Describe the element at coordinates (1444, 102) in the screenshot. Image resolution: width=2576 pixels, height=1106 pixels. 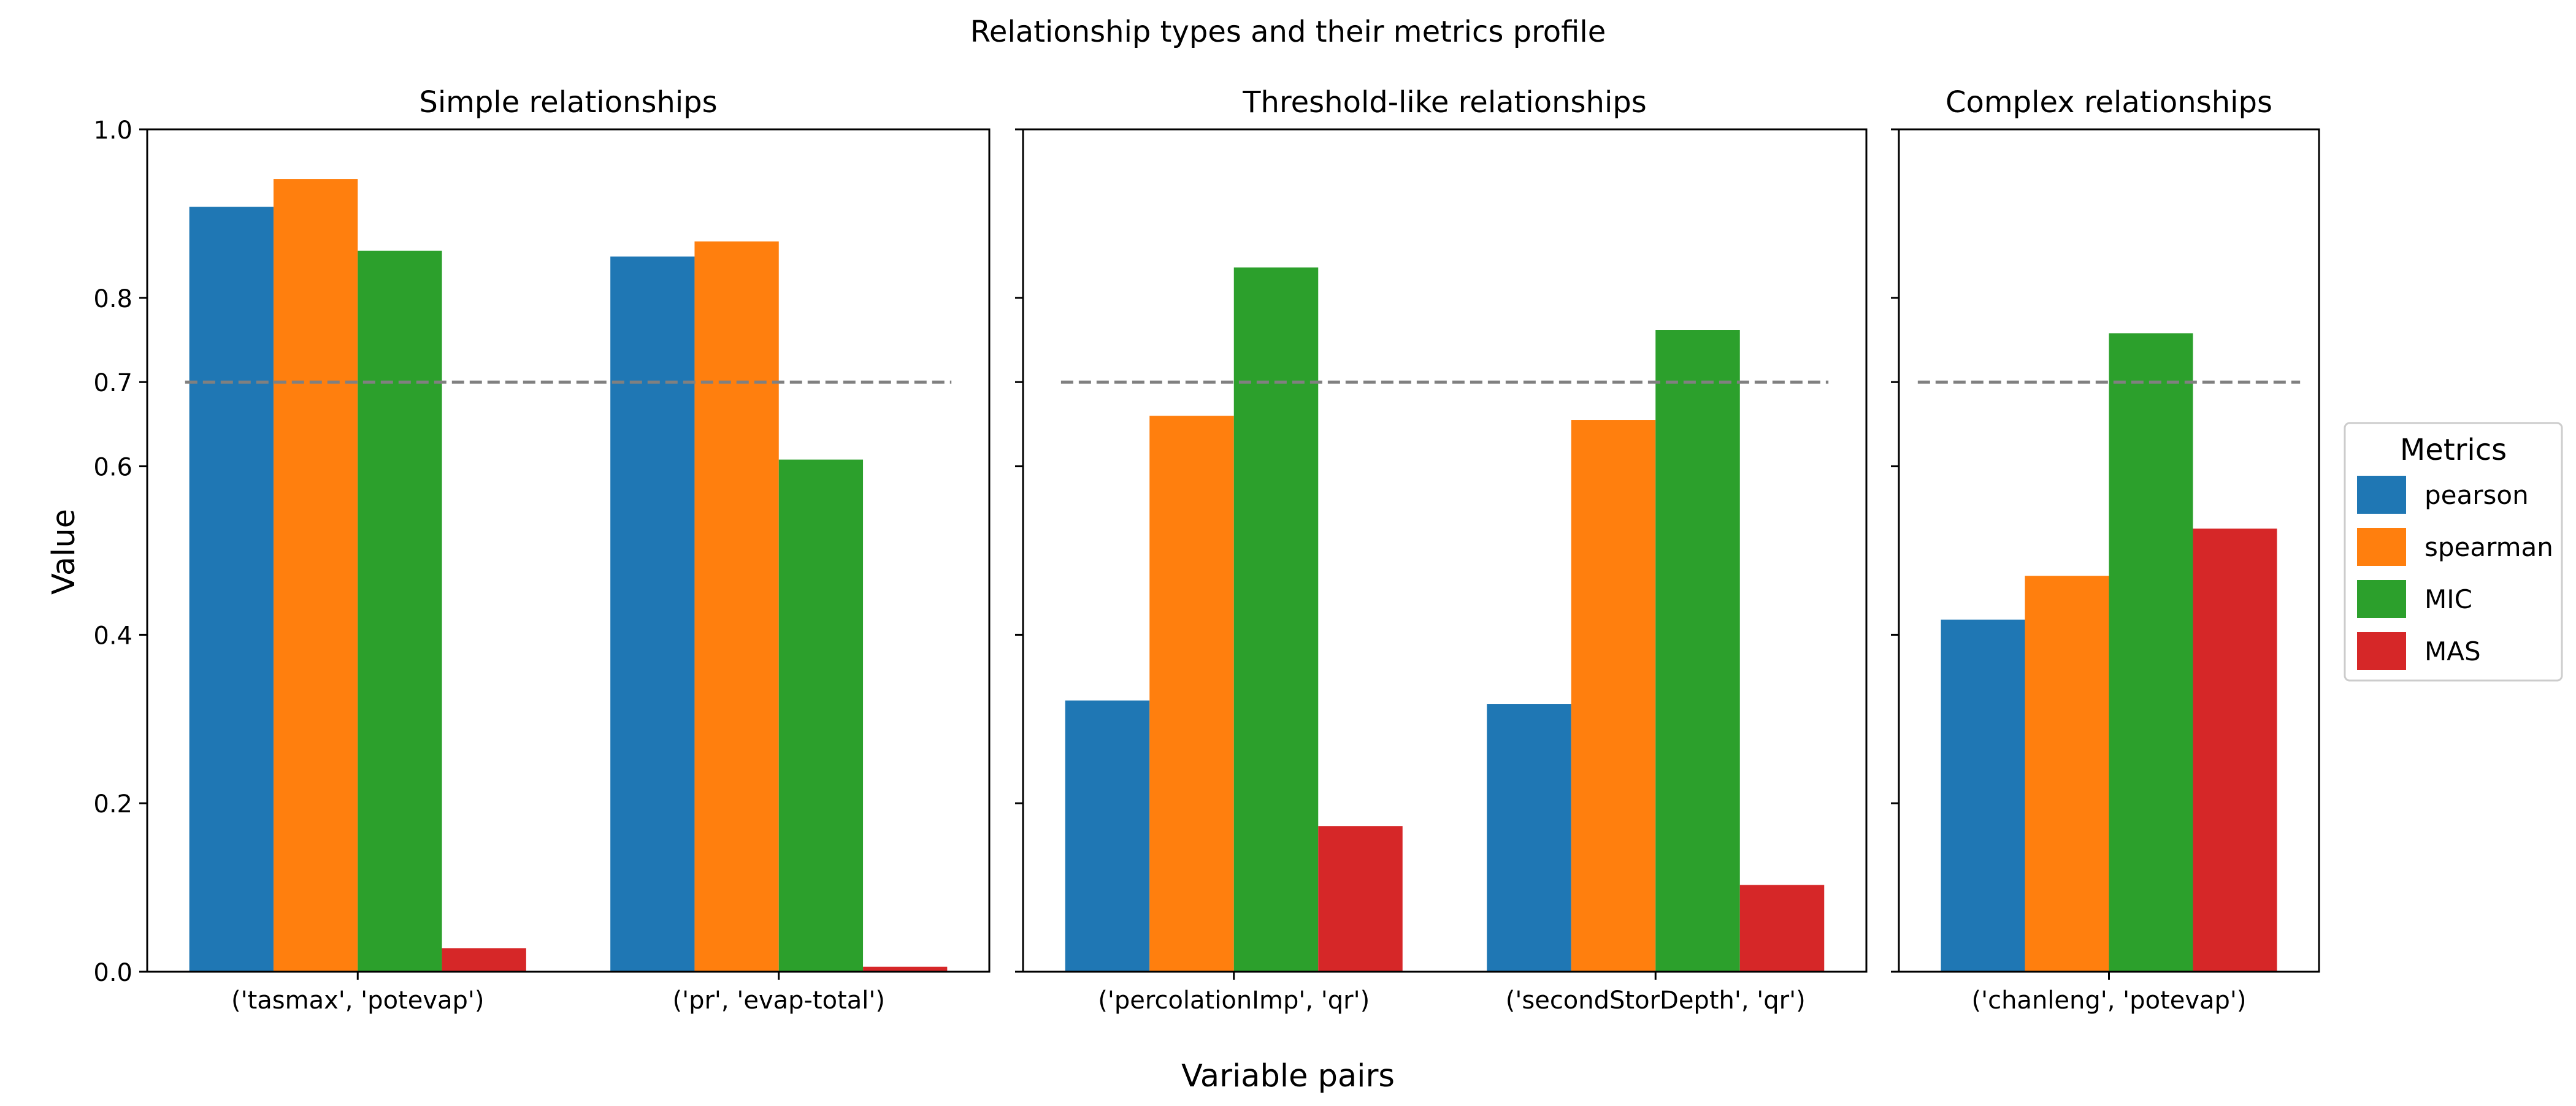
I see `panel-title: Threshold-like relationships` at that location.